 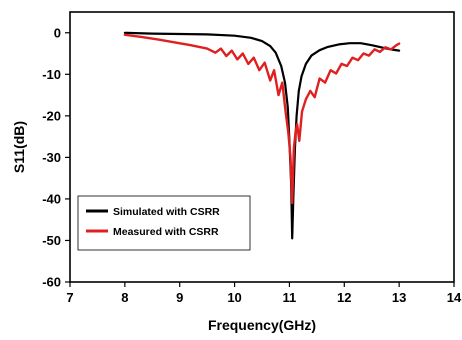 I want to click on x-tick-label: 10, so click(x=234, y=297).